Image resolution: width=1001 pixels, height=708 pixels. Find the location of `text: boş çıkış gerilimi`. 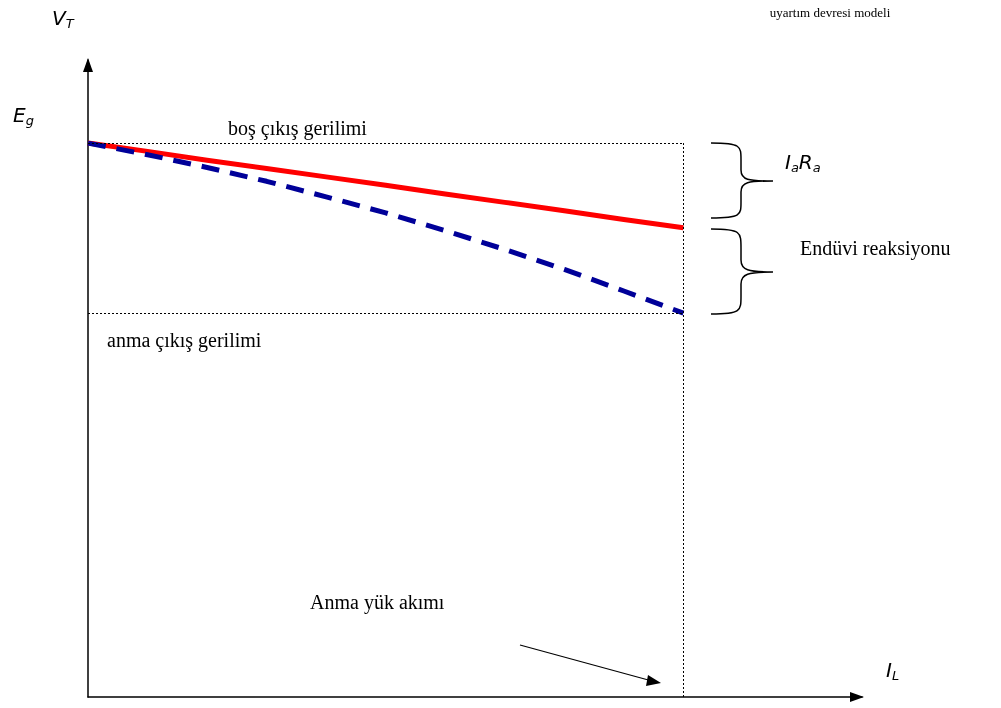

text: boş çıkış gerilimi is located at coordinates (298, 128).